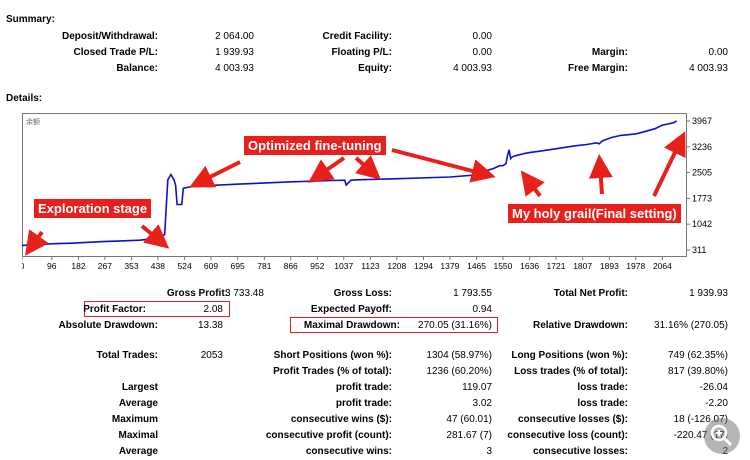 The width and height of the screenshot is (750, 460). Describe the element at coordinates (697, 371) in the screenshot. I see `loss-trades-value: 817 (39.80%)` at that location.